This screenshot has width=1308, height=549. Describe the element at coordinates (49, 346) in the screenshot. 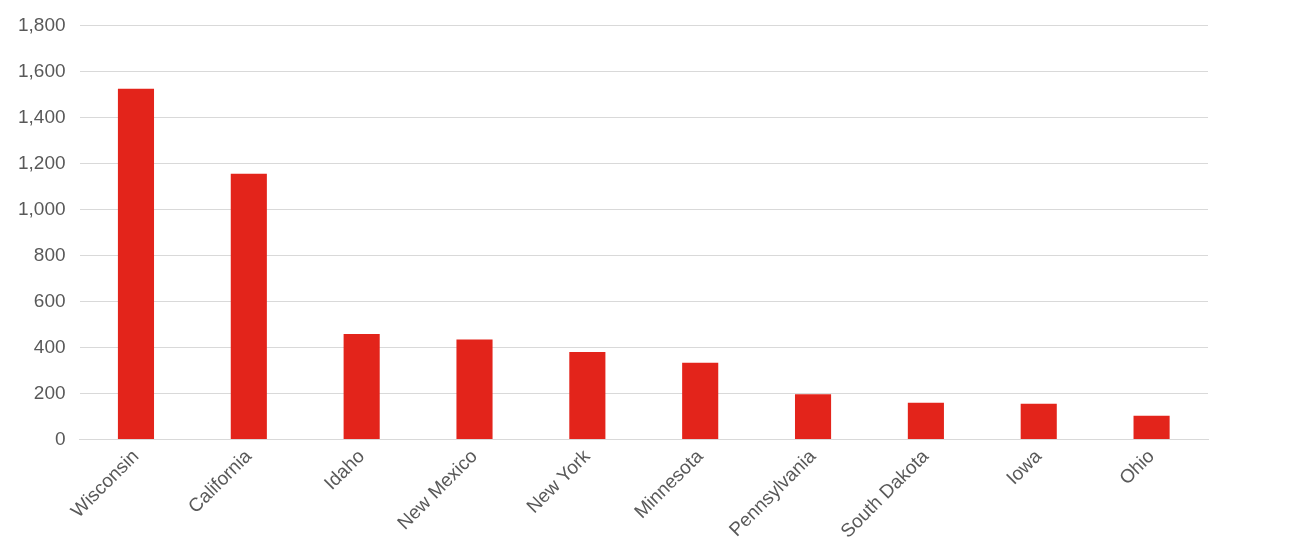

I see `y-tick-label: 400` at that location.